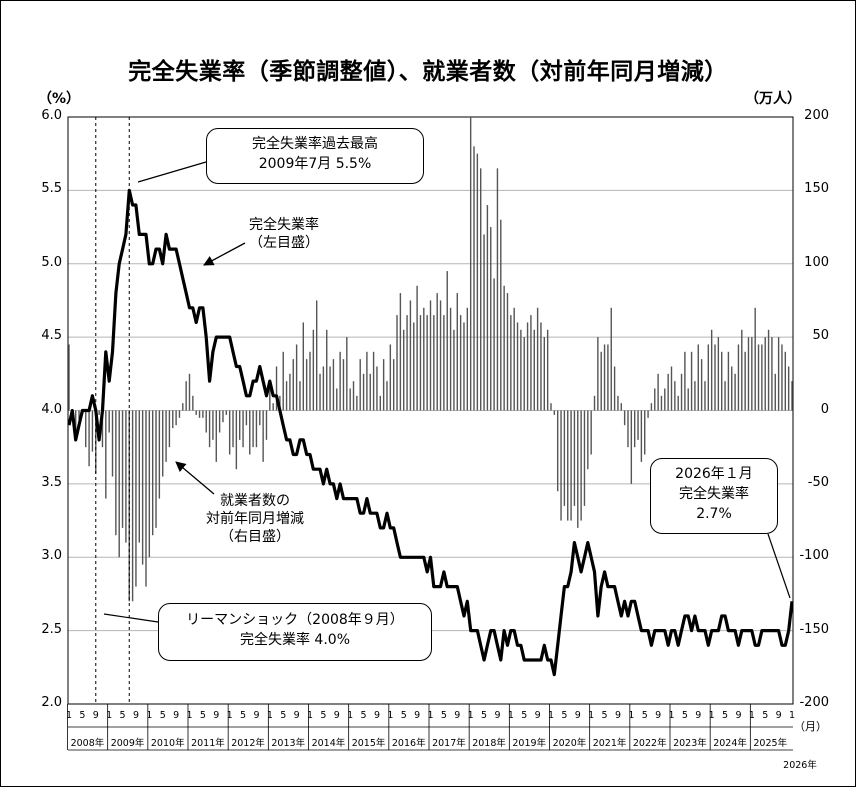  Describe the element at coordinates (127, 743) in the screenshot. I see `year-tick-label: 2009年` at that location.